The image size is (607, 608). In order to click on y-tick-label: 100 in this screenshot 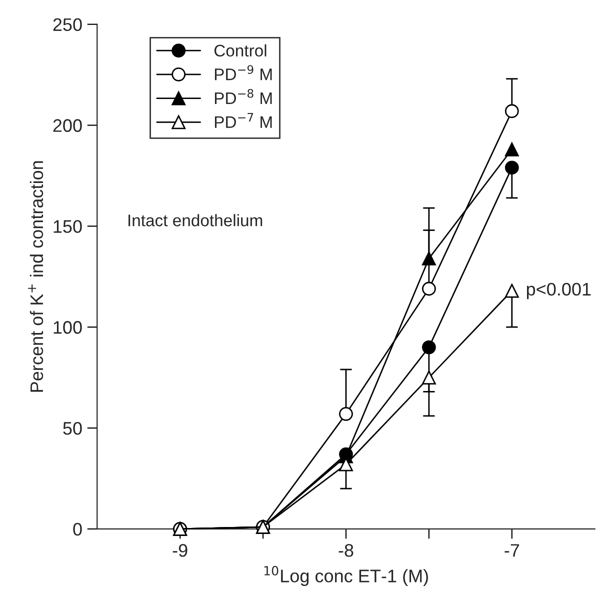, I will do `click(68, 327)`.